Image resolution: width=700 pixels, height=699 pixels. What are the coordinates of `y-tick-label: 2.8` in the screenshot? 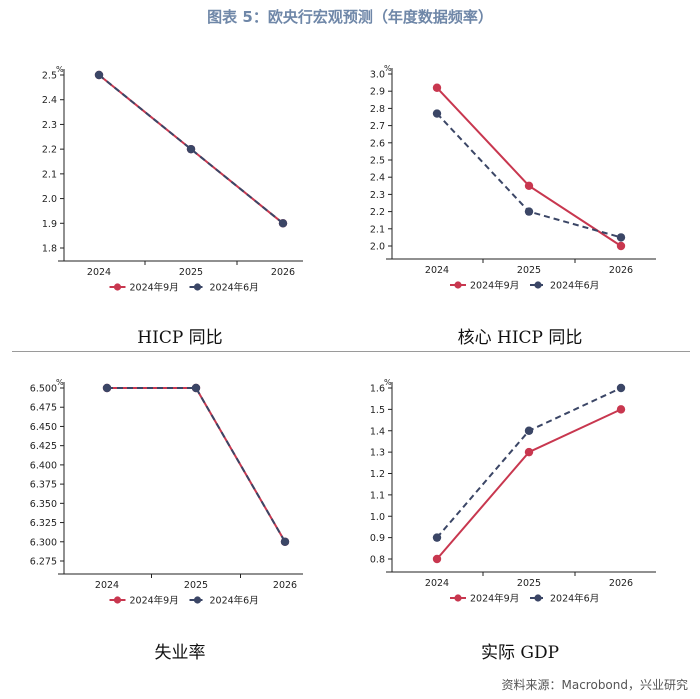 It's located at (377, 109).